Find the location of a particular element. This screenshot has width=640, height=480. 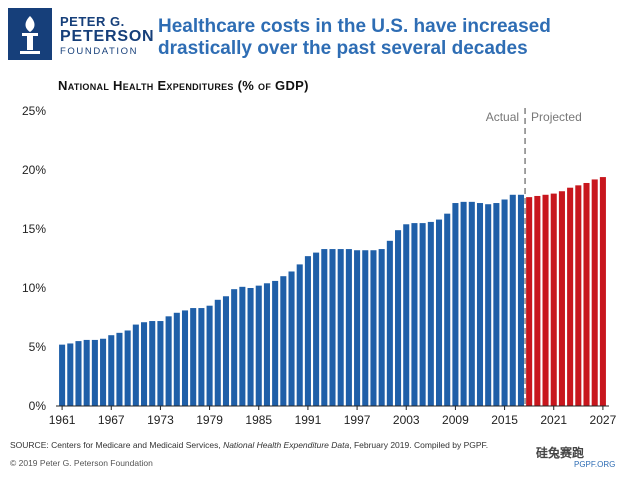

source-suffix: , February 2019. Compiled by PGPF. is located at coordinates (419, 445).